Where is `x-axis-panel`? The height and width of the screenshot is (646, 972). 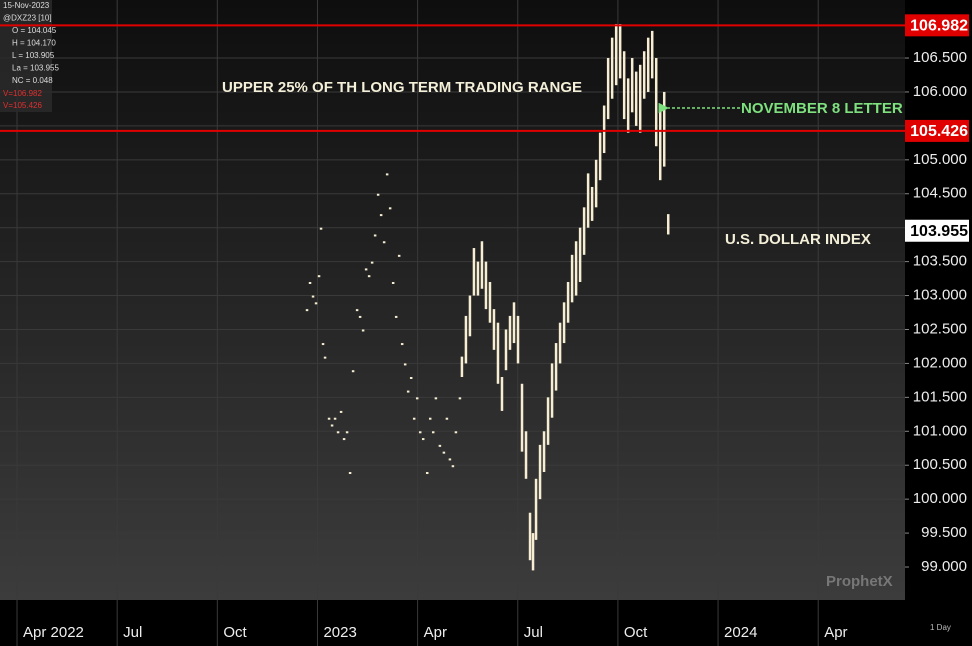
x-axis-panel is located at coordinates (452, 623).